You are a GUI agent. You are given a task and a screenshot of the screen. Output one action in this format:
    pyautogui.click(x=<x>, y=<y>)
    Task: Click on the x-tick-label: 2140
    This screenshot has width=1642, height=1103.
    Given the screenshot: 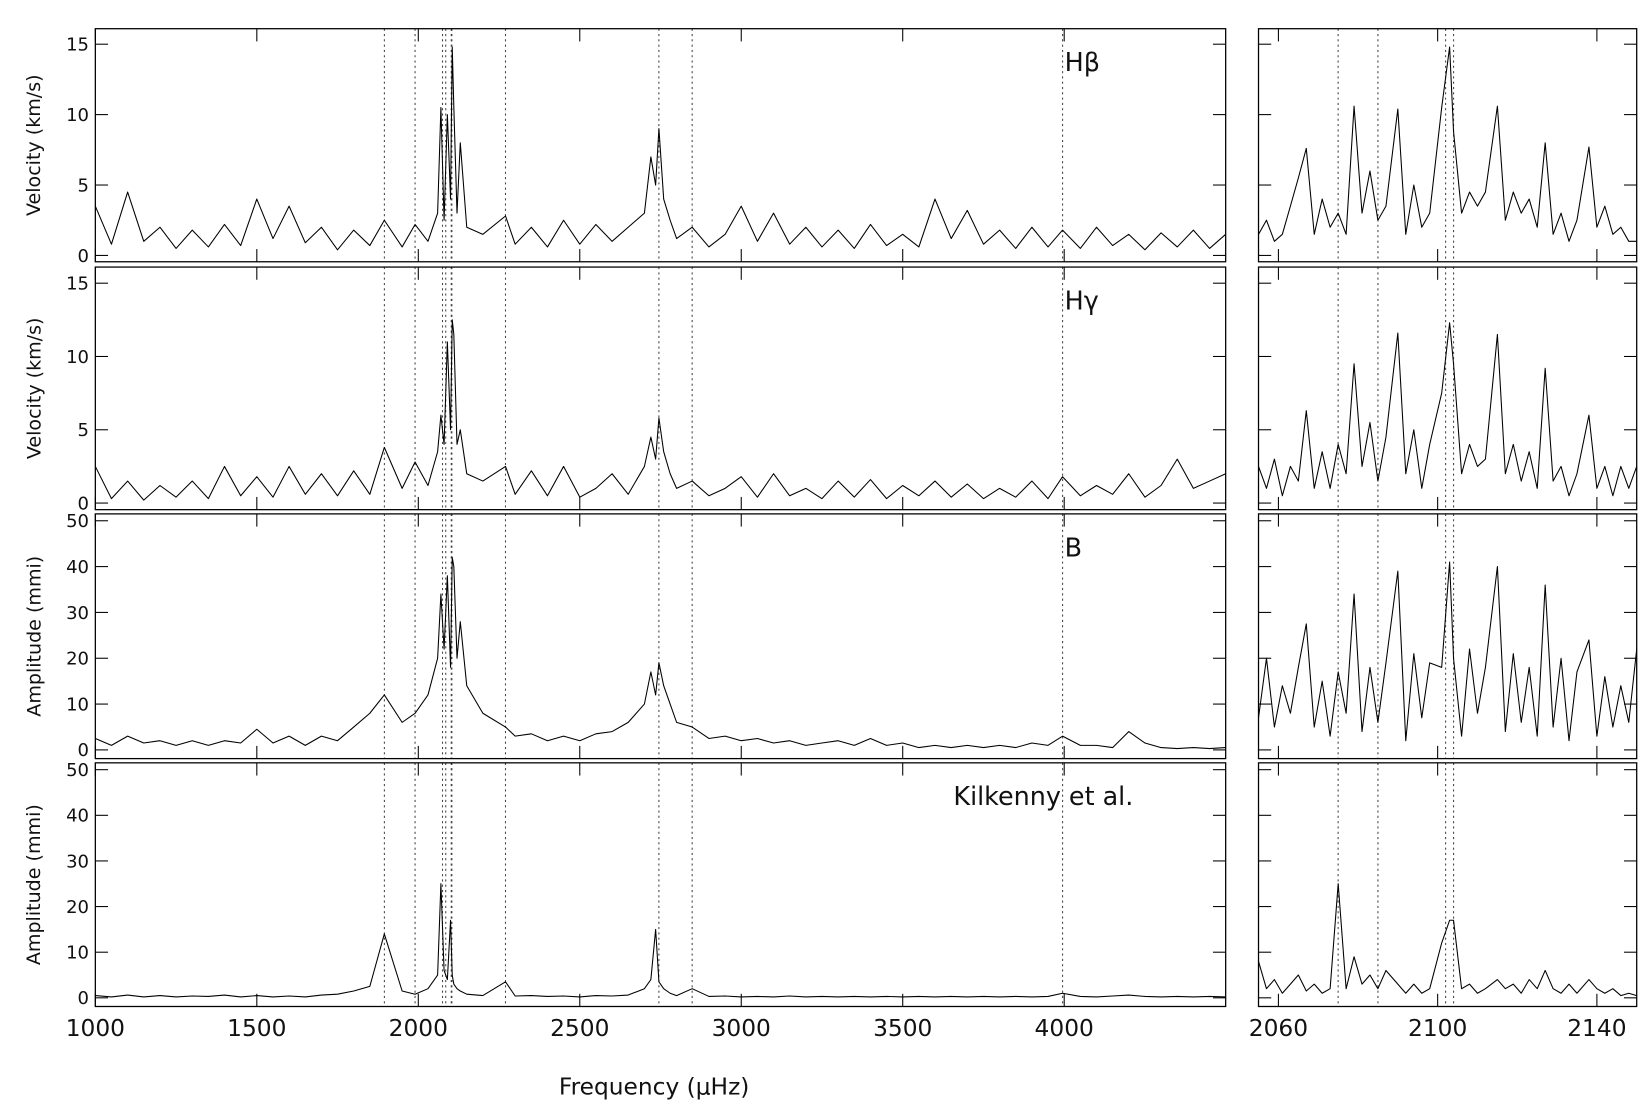 What is the action you would take?
    pyautogui.click(x=1596, y=1028)
    